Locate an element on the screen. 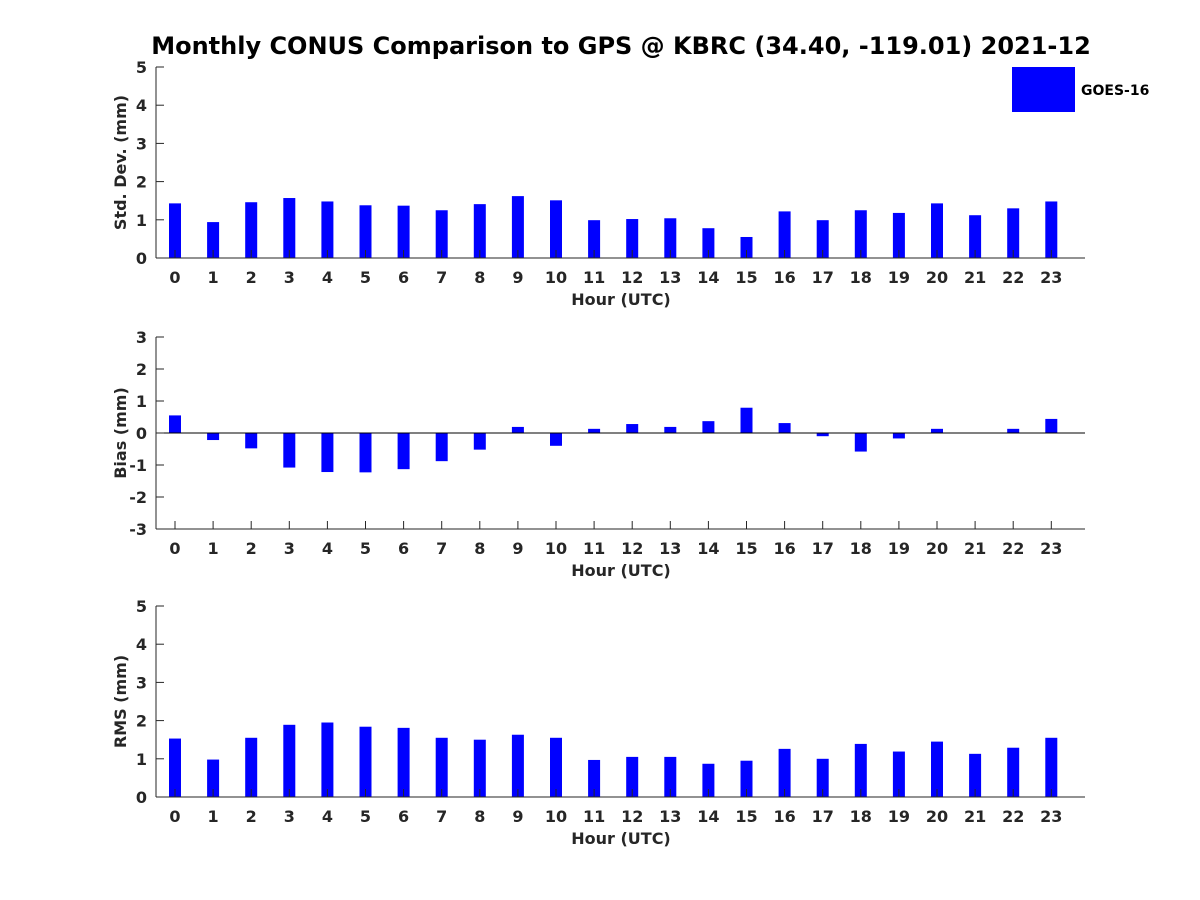  std-dev-xlabel: Hour (UTC) is located at coordinates (621, 299).